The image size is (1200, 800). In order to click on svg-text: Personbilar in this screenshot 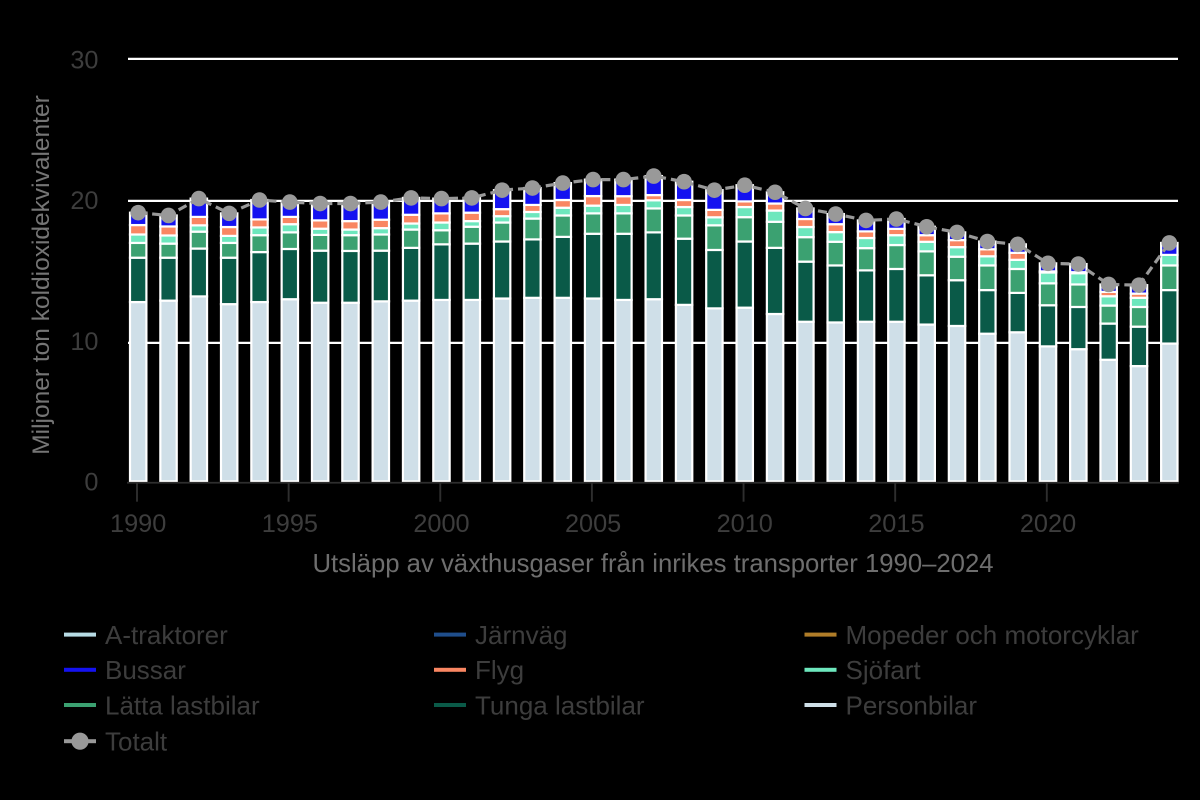, I will do `click(912, 705)`.